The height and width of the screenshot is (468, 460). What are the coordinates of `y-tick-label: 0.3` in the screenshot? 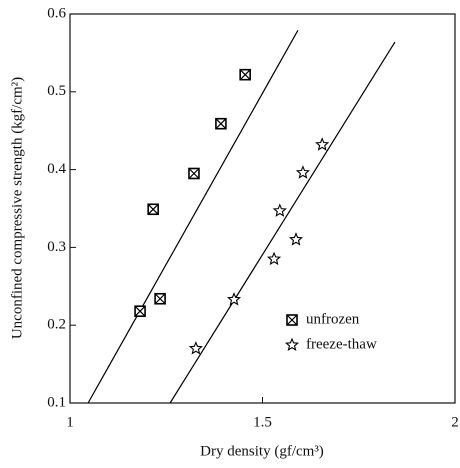 It's located at (56, 247).